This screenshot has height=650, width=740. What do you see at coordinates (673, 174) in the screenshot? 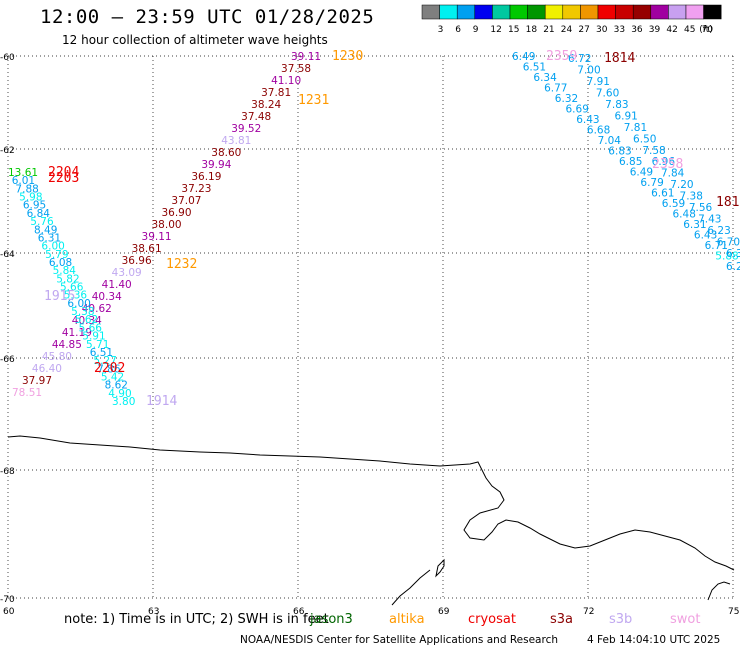
I see `swh-value: 7.84` at bounding box center [673, 174].